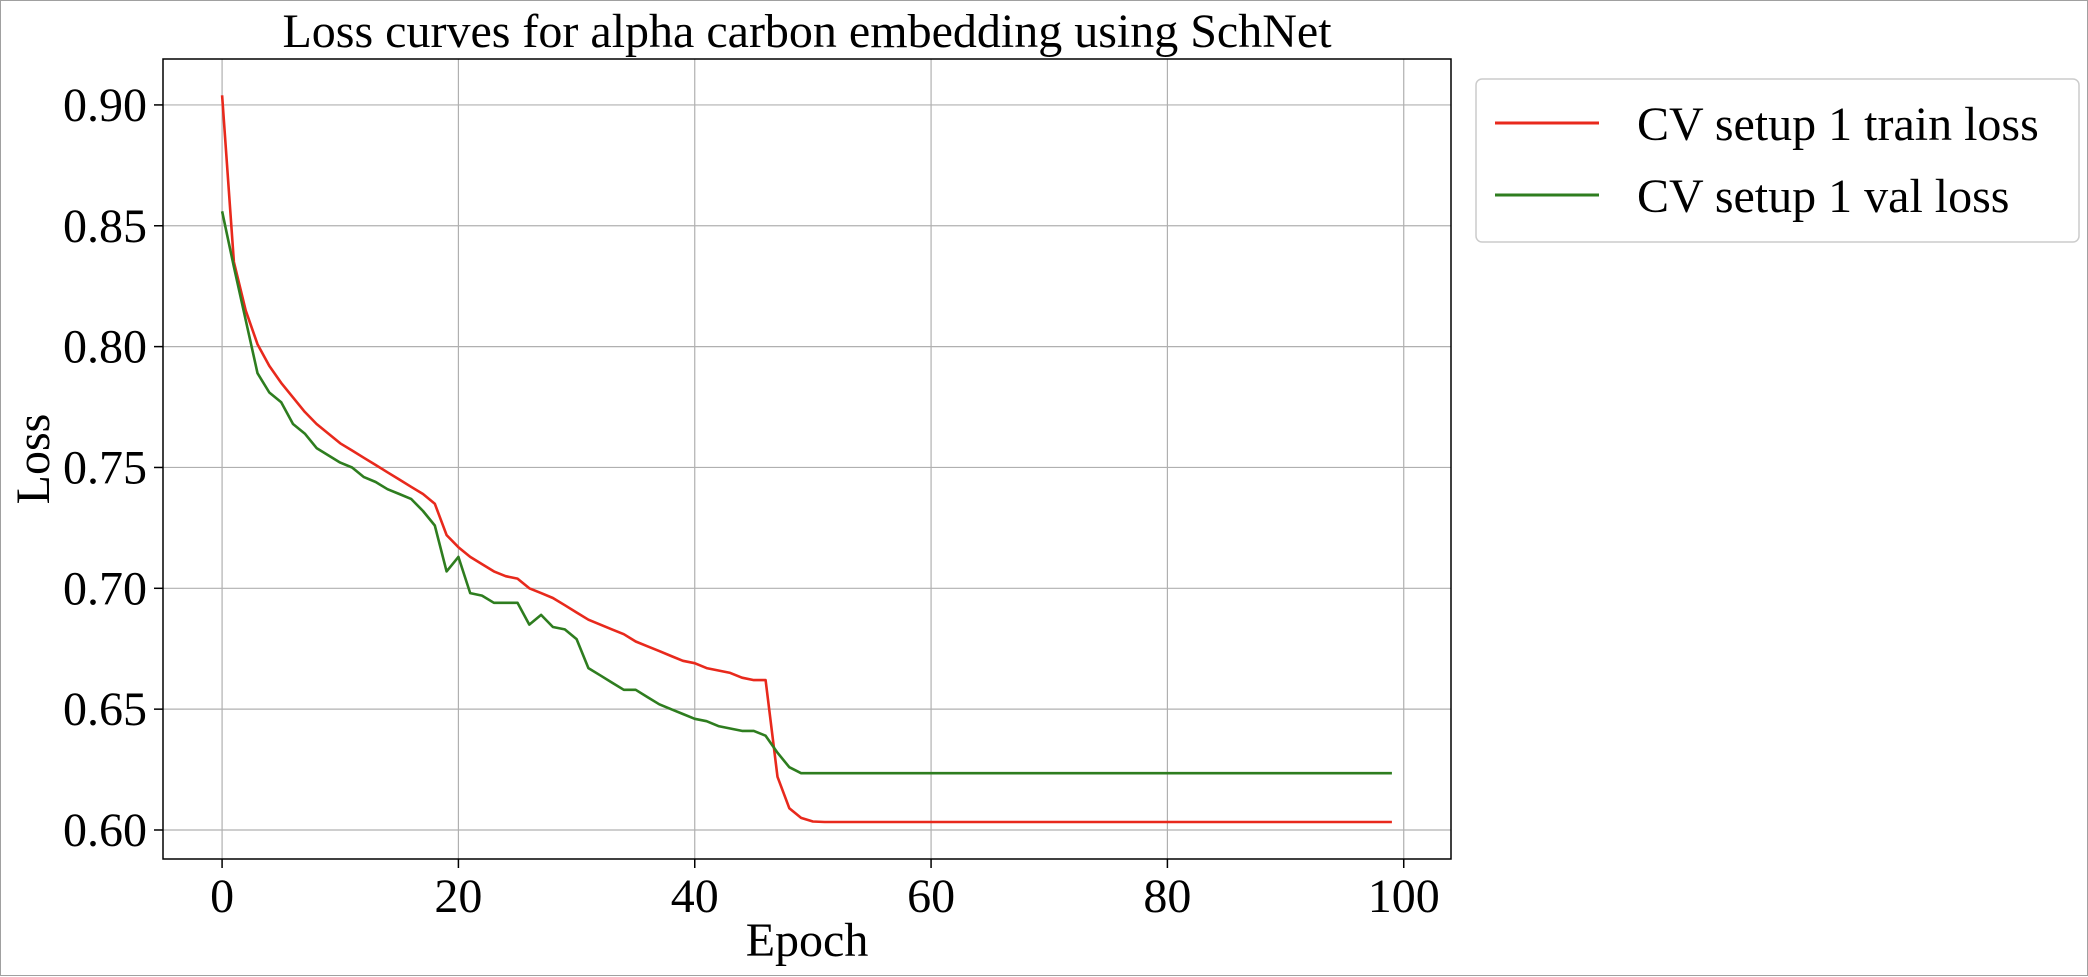  Describe the element at coordinates (105, 588) in the screenshot. I see `y-tick-label: 0.70` at that location.